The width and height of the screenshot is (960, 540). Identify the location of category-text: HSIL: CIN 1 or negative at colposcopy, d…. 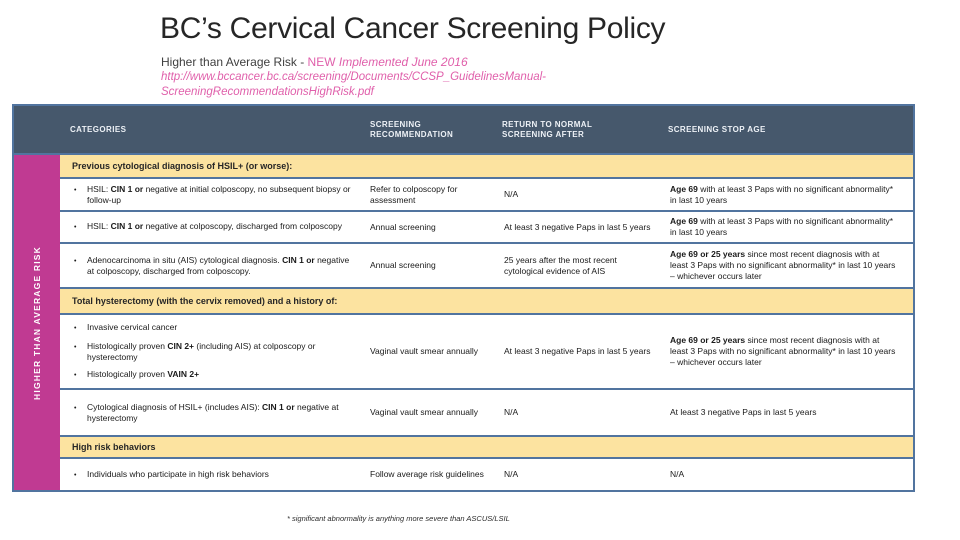
(214, 226).